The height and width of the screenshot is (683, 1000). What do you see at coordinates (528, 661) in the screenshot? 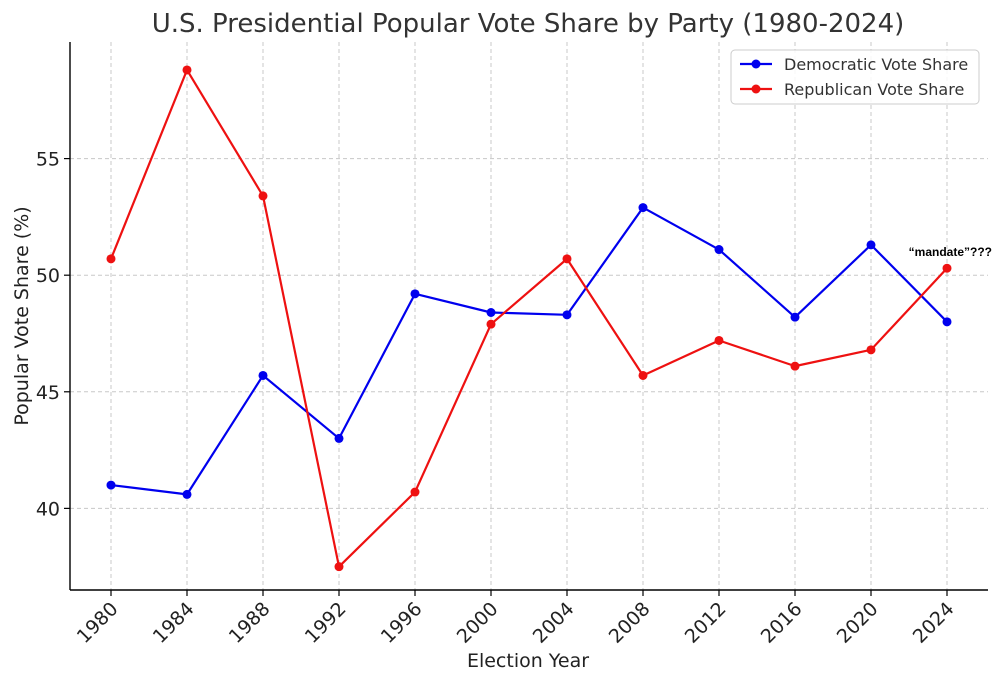
I see `x-axis-label: Election Year` at bounding box center [528, 661].